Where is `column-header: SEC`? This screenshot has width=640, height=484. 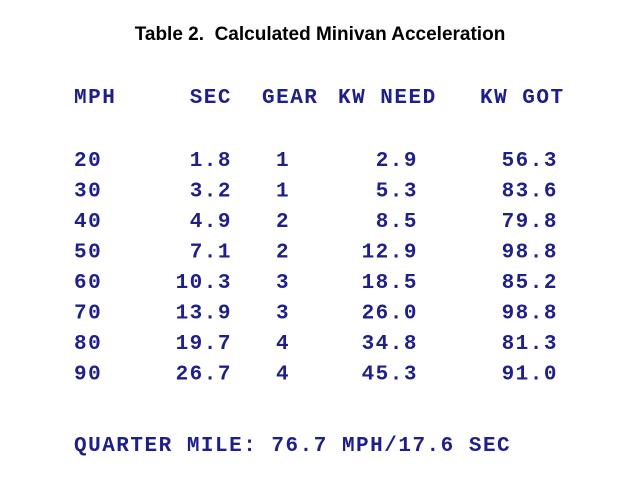
column-header: SEC is located at coordinates (211, 98).